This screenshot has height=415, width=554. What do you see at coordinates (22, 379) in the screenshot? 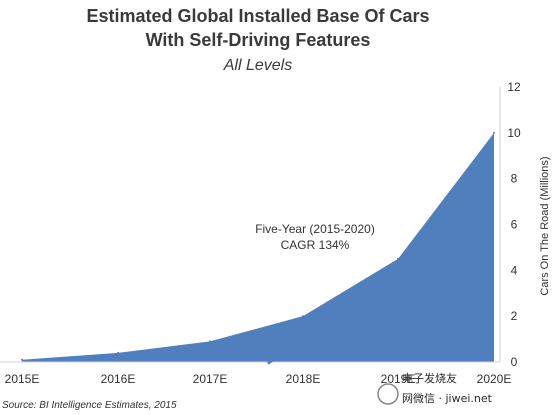
I see `x-tick-label: 2015E` at bounding box center [22, 379].